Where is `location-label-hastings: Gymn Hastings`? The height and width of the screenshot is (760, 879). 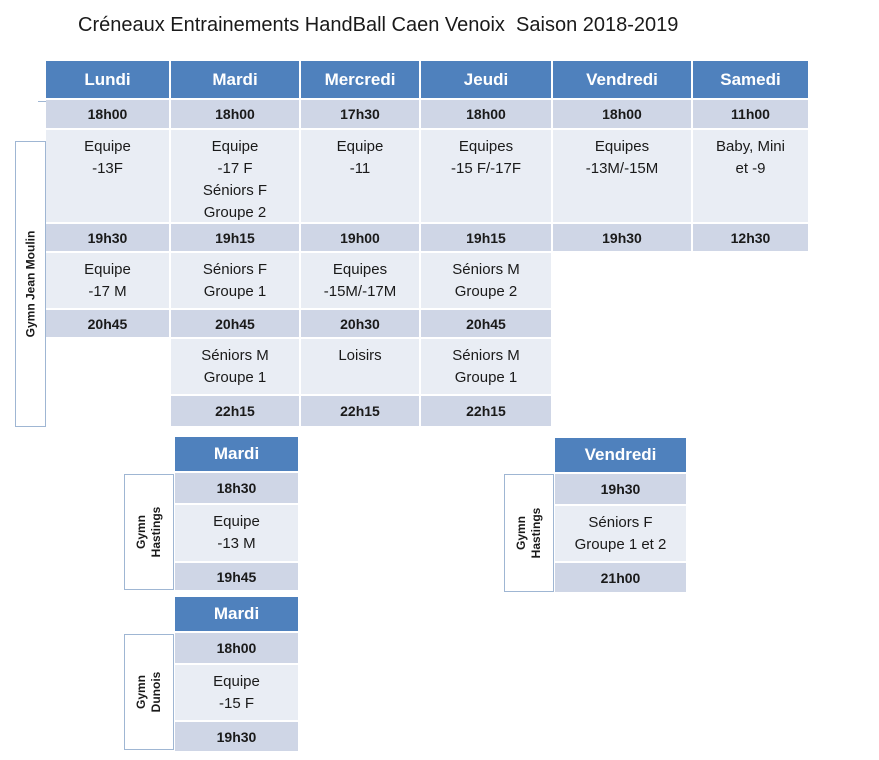
location-label-hastings: Gymn Hastings is located at coordinates (149, 532).